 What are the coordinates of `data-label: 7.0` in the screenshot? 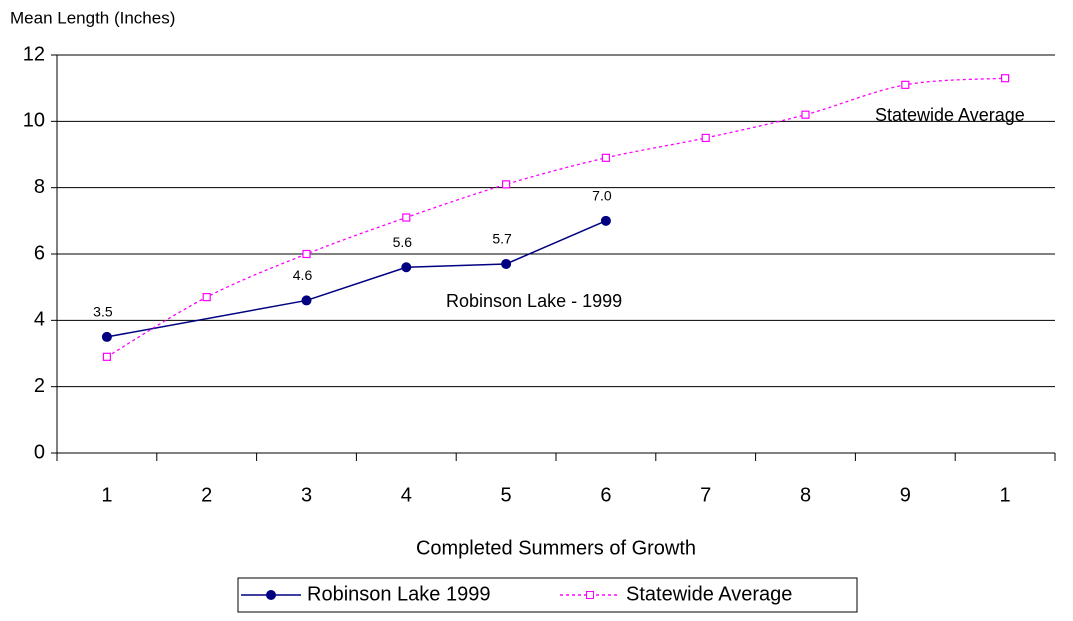 It's located at (602, 196).